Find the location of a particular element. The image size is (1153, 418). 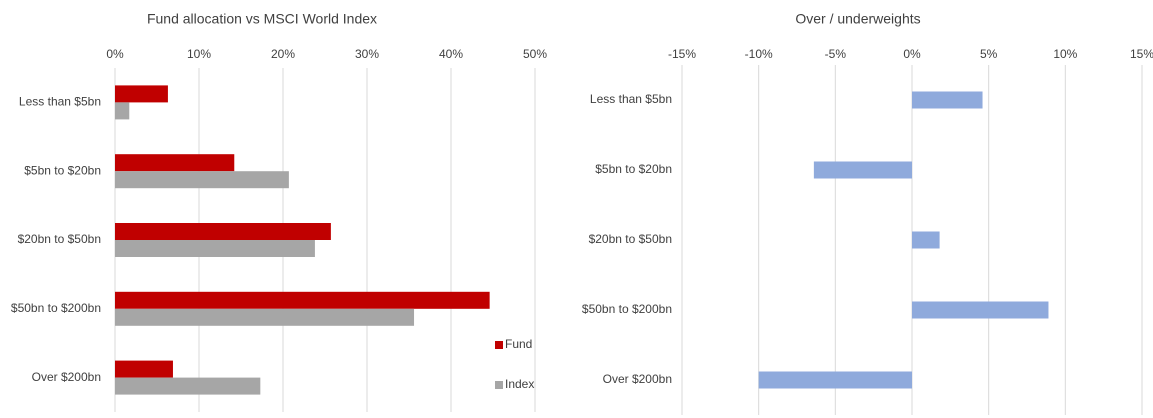

x-tick-label: -5% is located at coordinates (836, 54).